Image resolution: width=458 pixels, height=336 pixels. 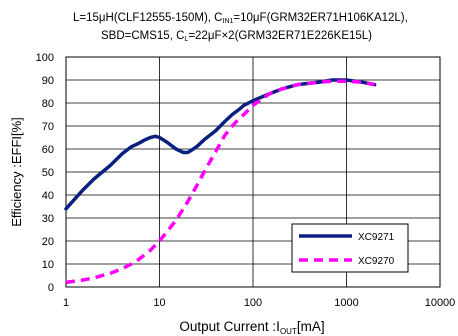 What do you see at coordinates (48, 127) in the screenshot?
I see `y-tick-label: 70` at bounding box center [48, 127].